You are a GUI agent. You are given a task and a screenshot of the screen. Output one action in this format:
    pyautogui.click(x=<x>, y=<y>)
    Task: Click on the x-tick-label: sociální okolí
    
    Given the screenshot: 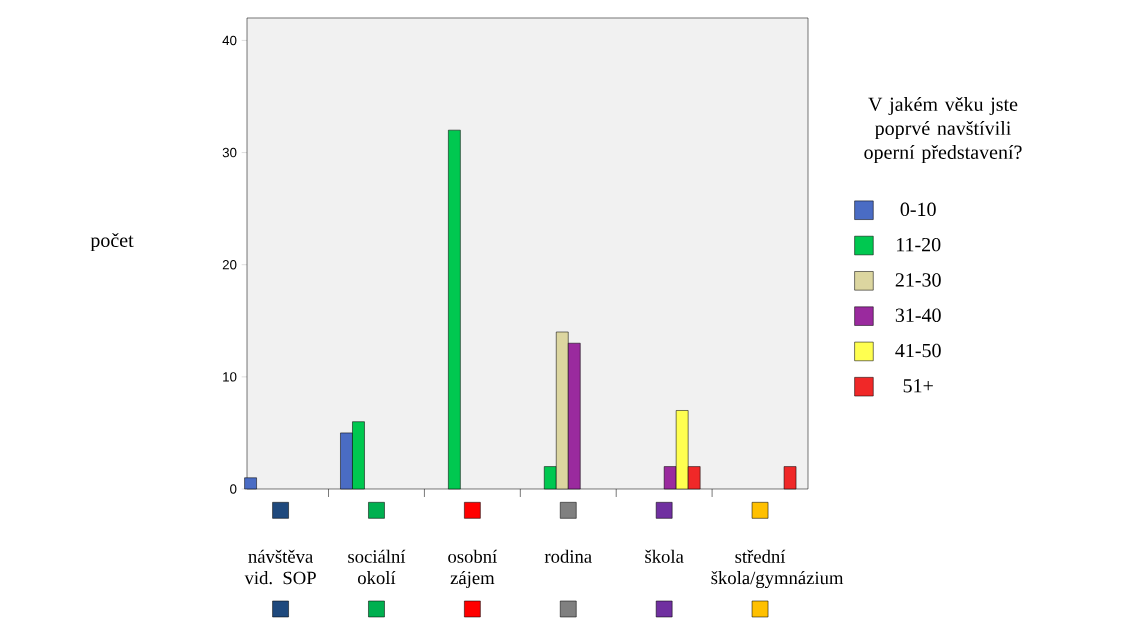 What is the action you would take?
    pyautogui.click(x=377, y=567)
    